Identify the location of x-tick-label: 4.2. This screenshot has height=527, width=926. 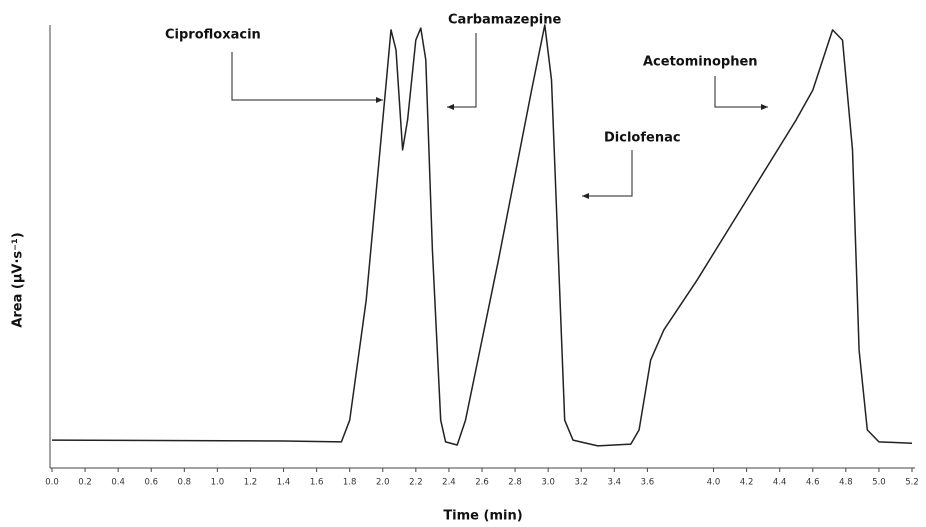
(747, 483).